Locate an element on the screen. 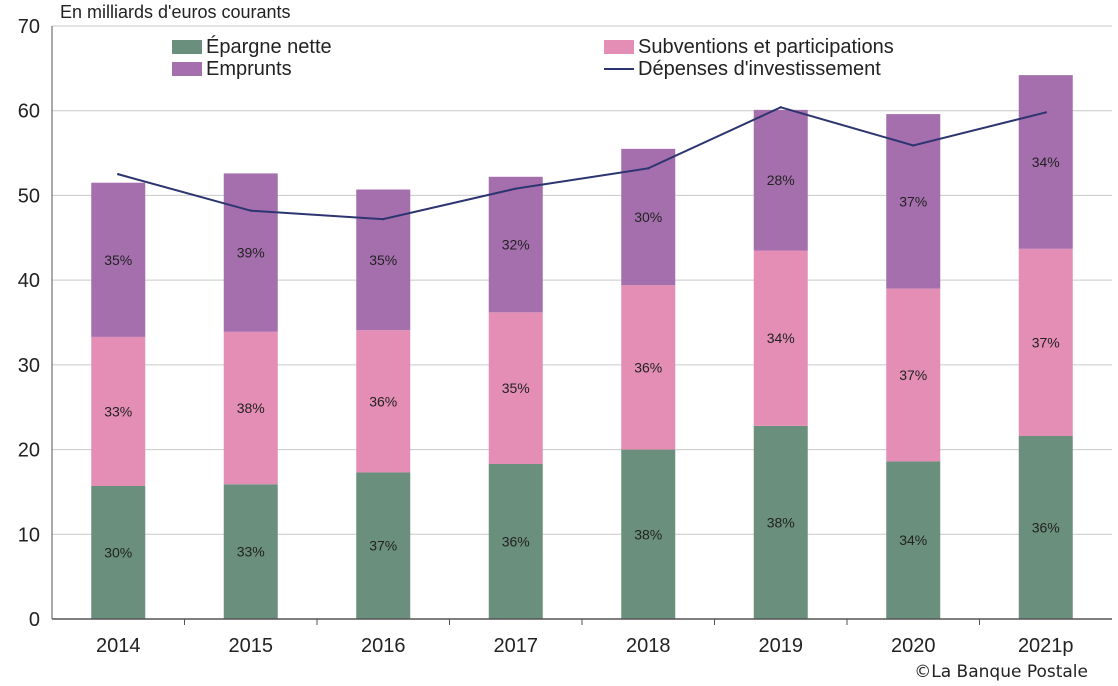 Image resolution: width=1118 pixels, height=686 pixels. legend-item-depenses: Dépenses d'investissement is located at coordinates (742, 69).